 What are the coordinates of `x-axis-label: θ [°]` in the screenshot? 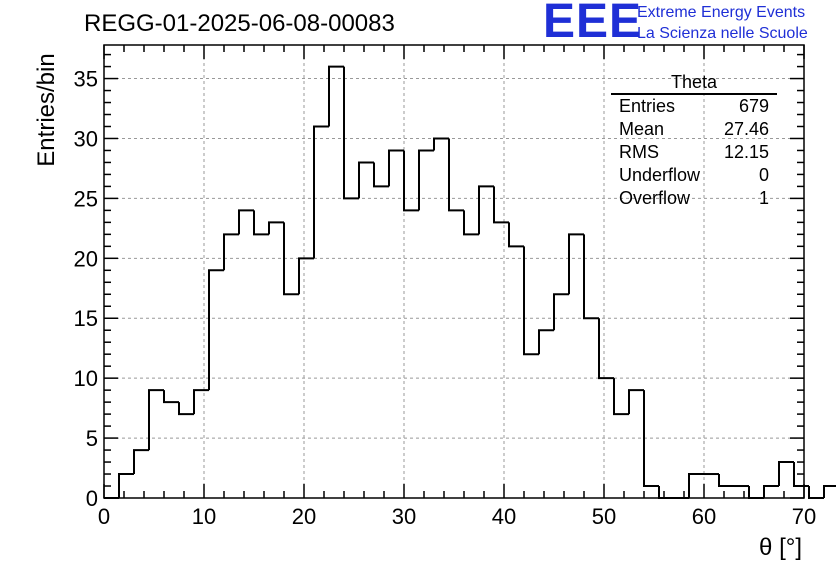 It's located at (780, 547).